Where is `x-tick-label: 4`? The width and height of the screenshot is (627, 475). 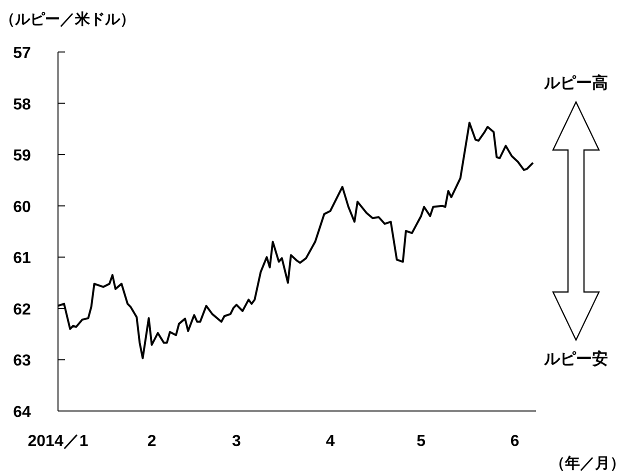 x-tick-label: 4 is located at coordinates (330, 441).